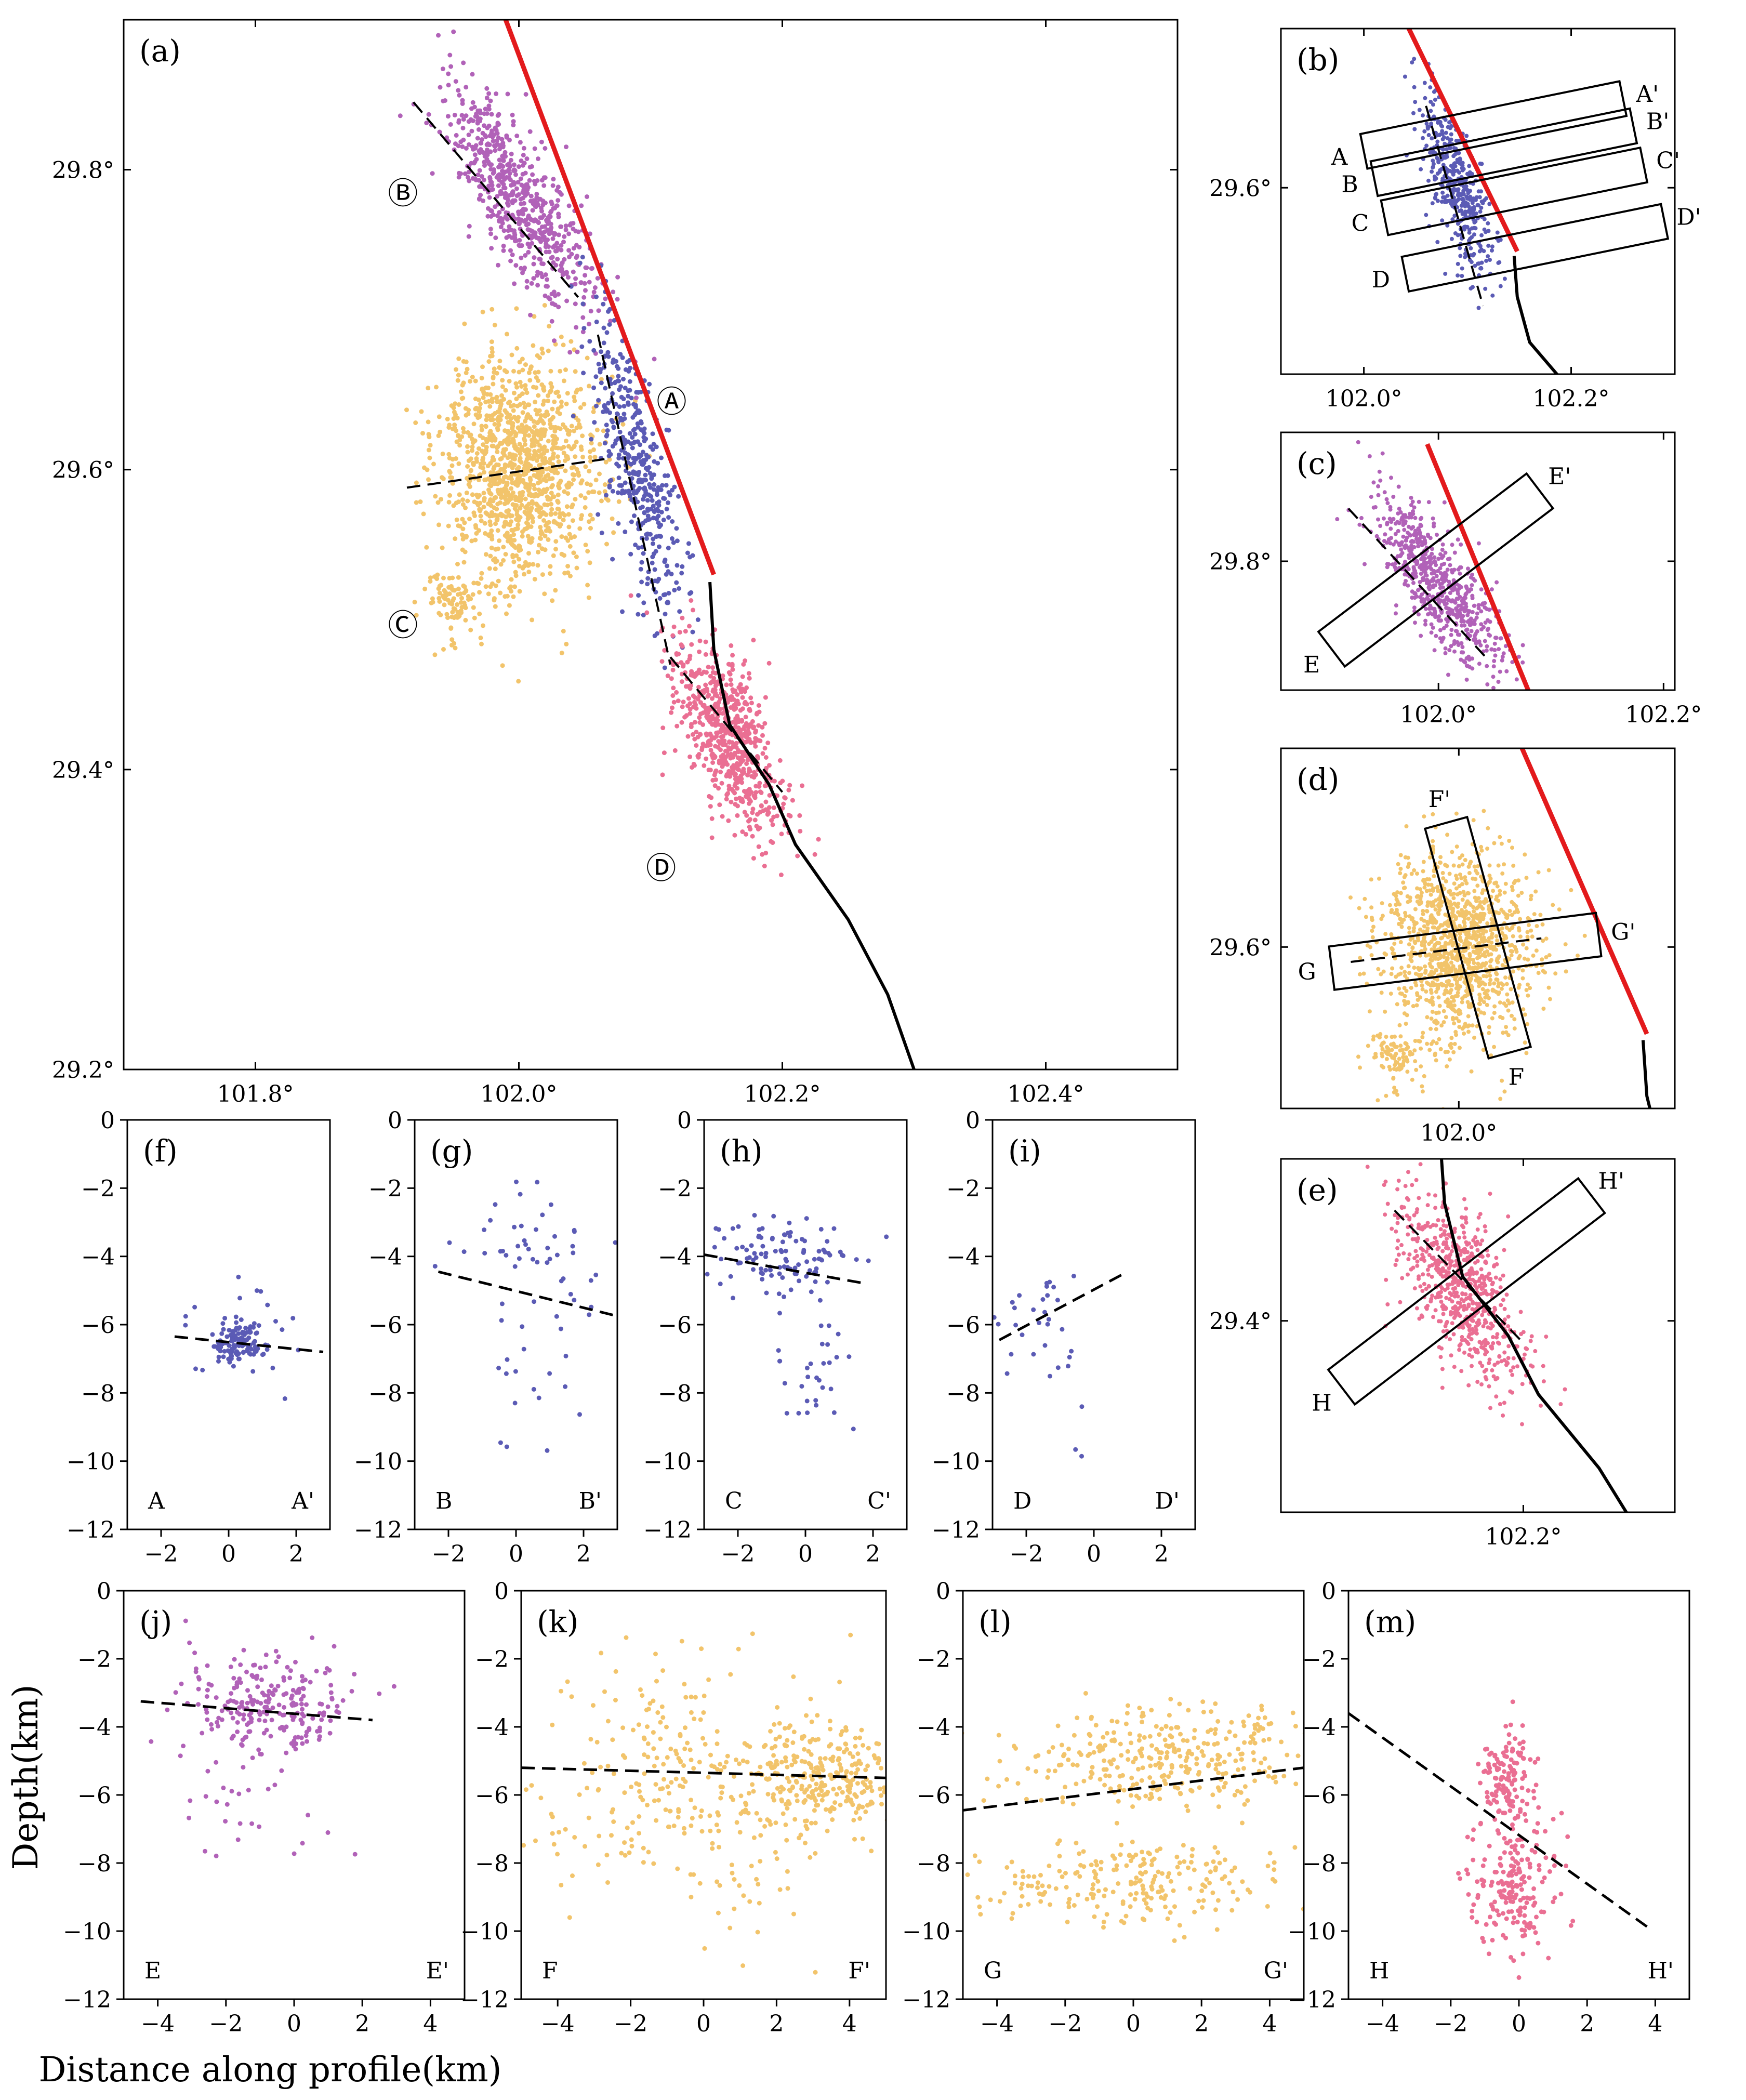 This screenshot has width=1746, height=2100. Describe the element at coordinates (1317, 464) in the screenshot. I see `panel-label: (c)` at that location.